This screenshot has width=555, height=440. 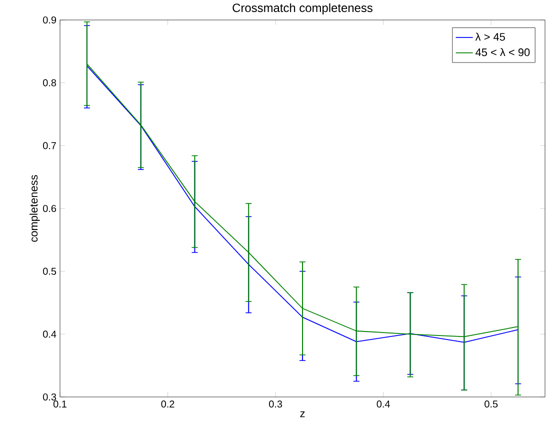 I want to click on x-tick-label: 0.1, so click(x=59, y=404).